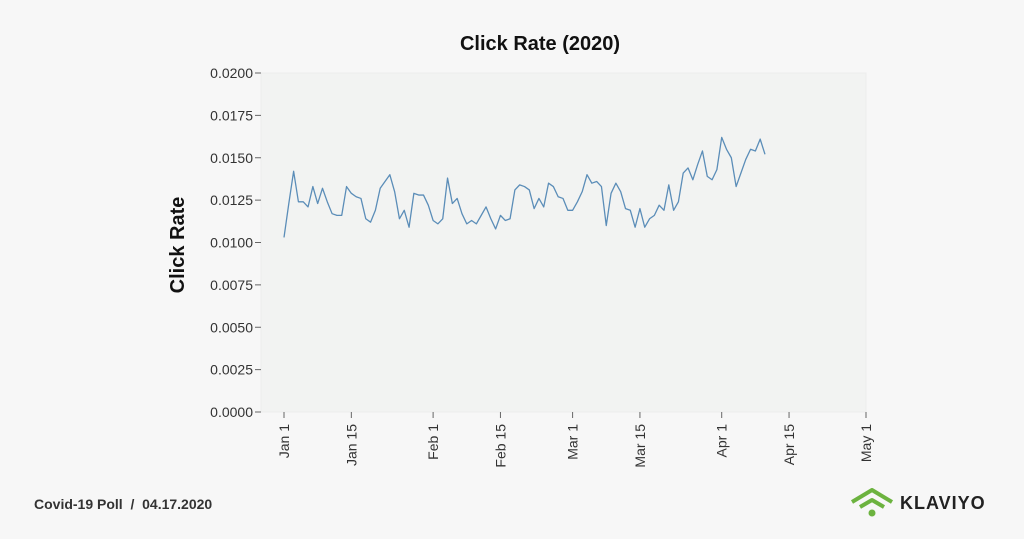 This screenshot has width=1024, height=539. Describe the element at coordinates (789, 444) in the screenshot. I see `x-tick-label: Apr 15` at that location.